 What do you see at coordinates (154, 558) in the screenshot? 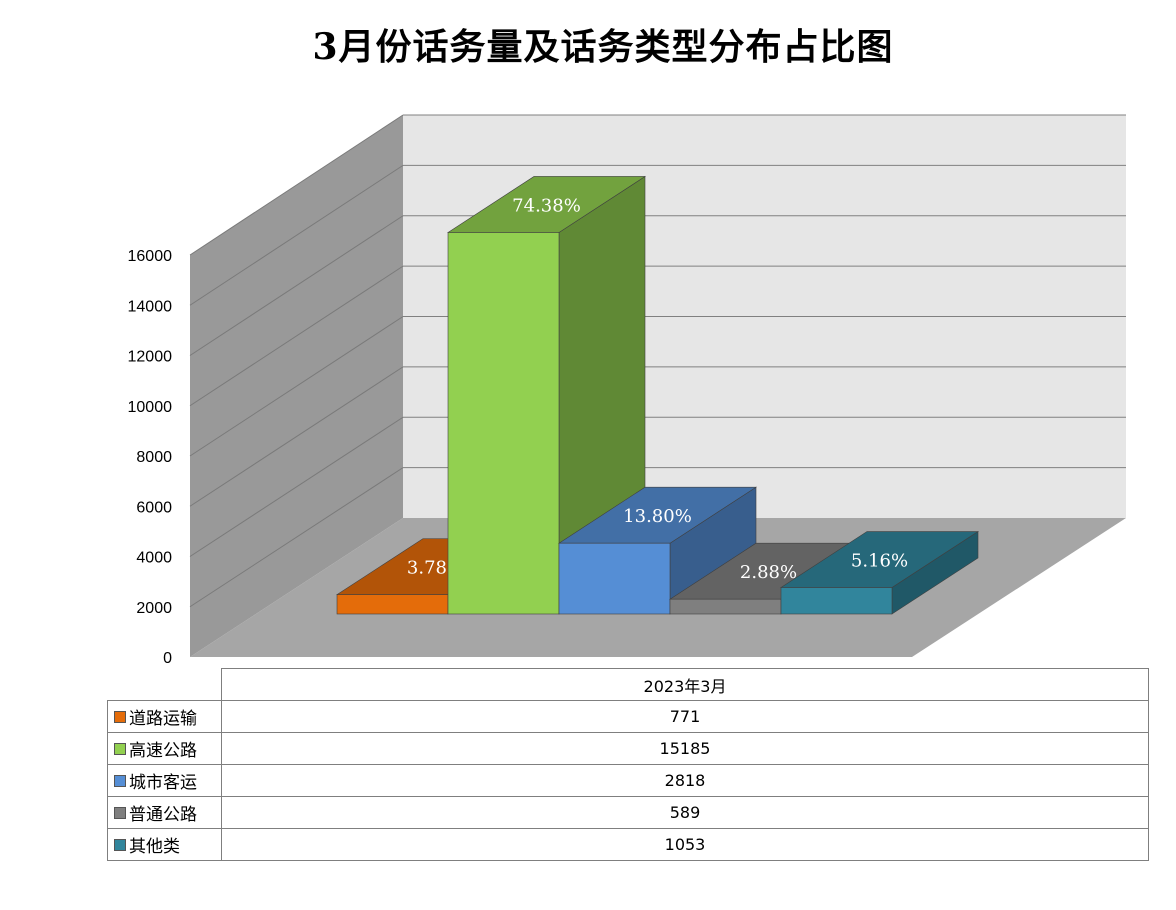
I see `y-tick-label: 4000` at bounding box center [154, 558].